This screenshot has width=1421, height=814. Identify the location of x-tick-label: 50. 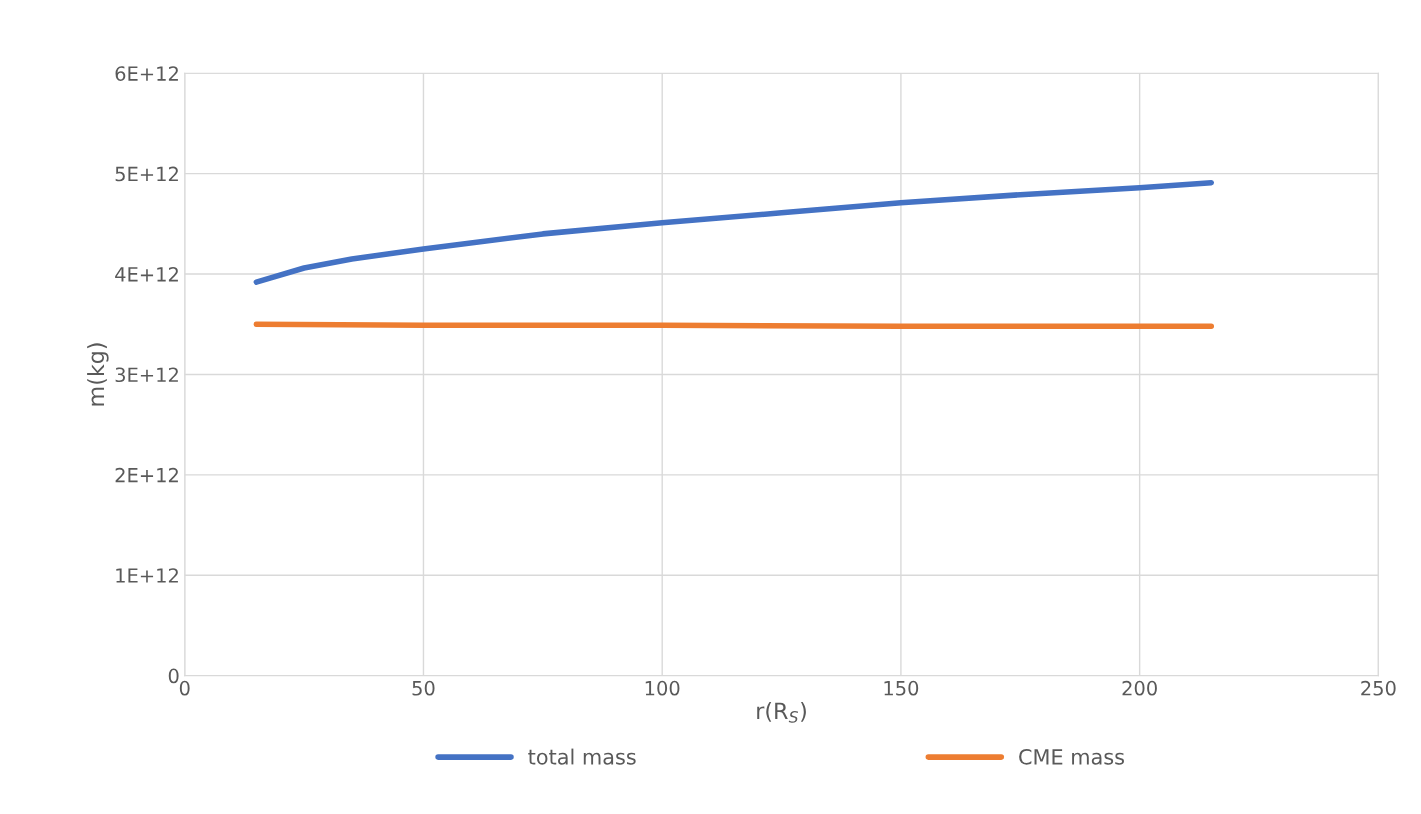
(423, 688).